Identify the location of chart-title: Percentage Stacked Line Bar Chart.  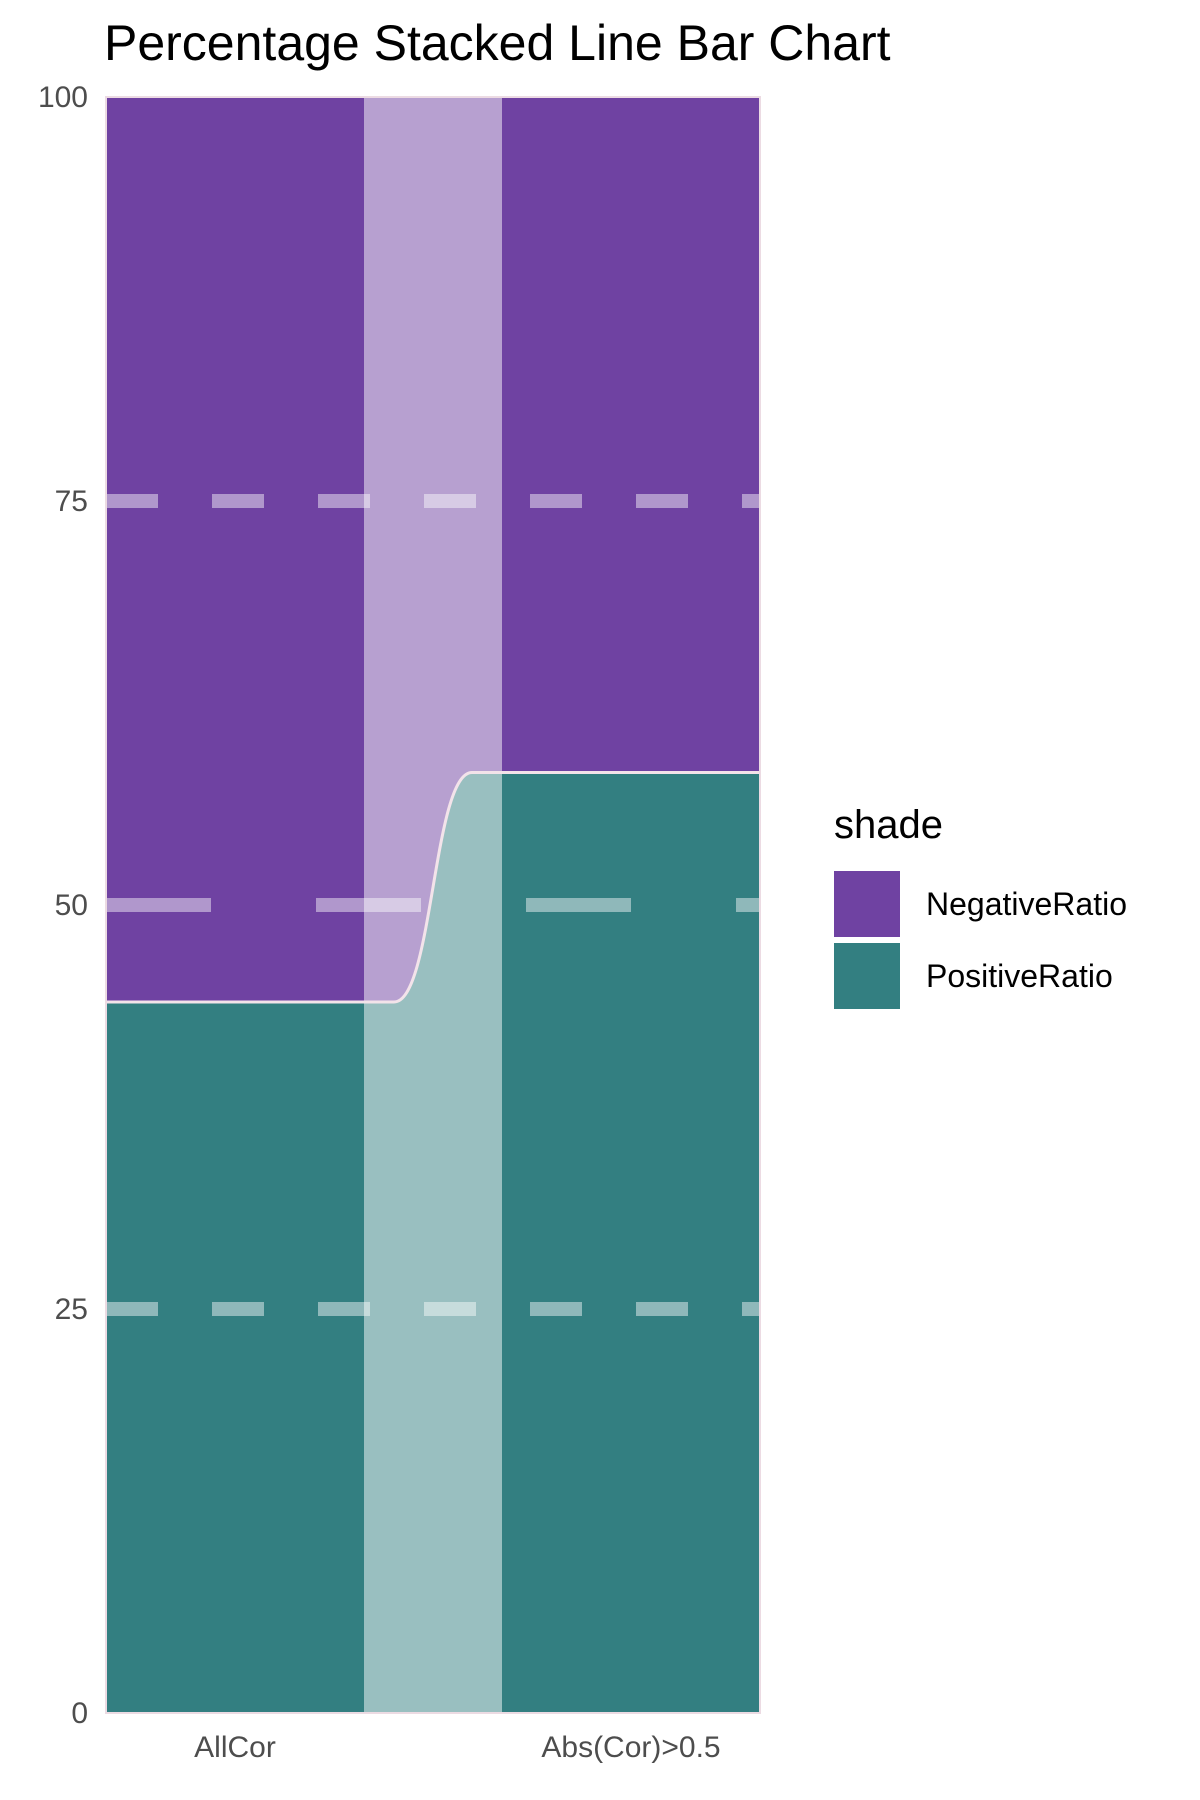
(497, 43).